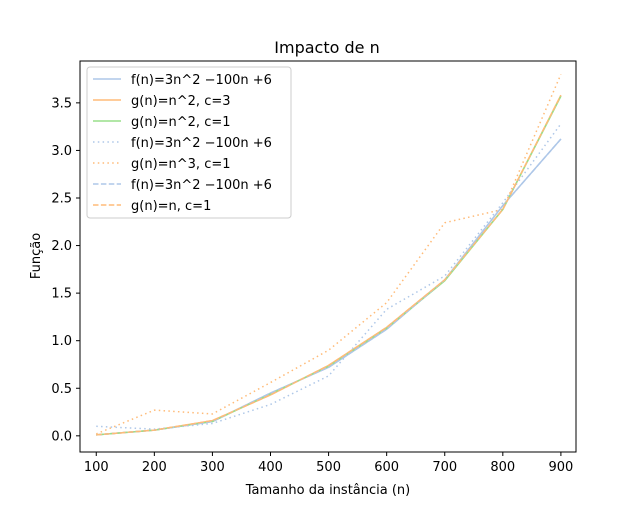 This screenshot has height=509, width=640. Describe the element at coordinates (560, 467) in the screenshot. I see `x-tick-label: 900` at that location.